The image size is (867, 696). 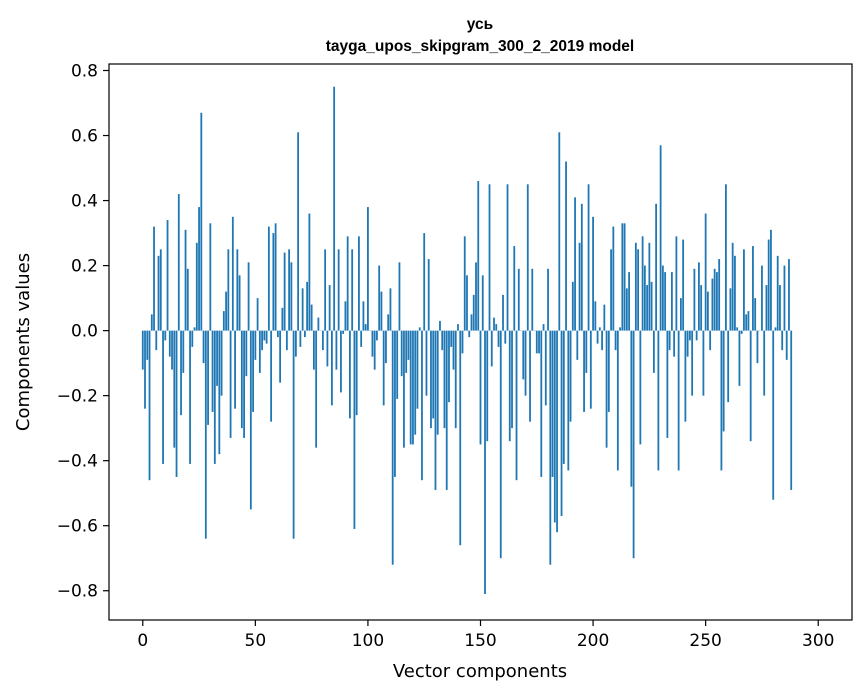 I want to click on y-tick-label: −0.4, so click(x=77, y=462).